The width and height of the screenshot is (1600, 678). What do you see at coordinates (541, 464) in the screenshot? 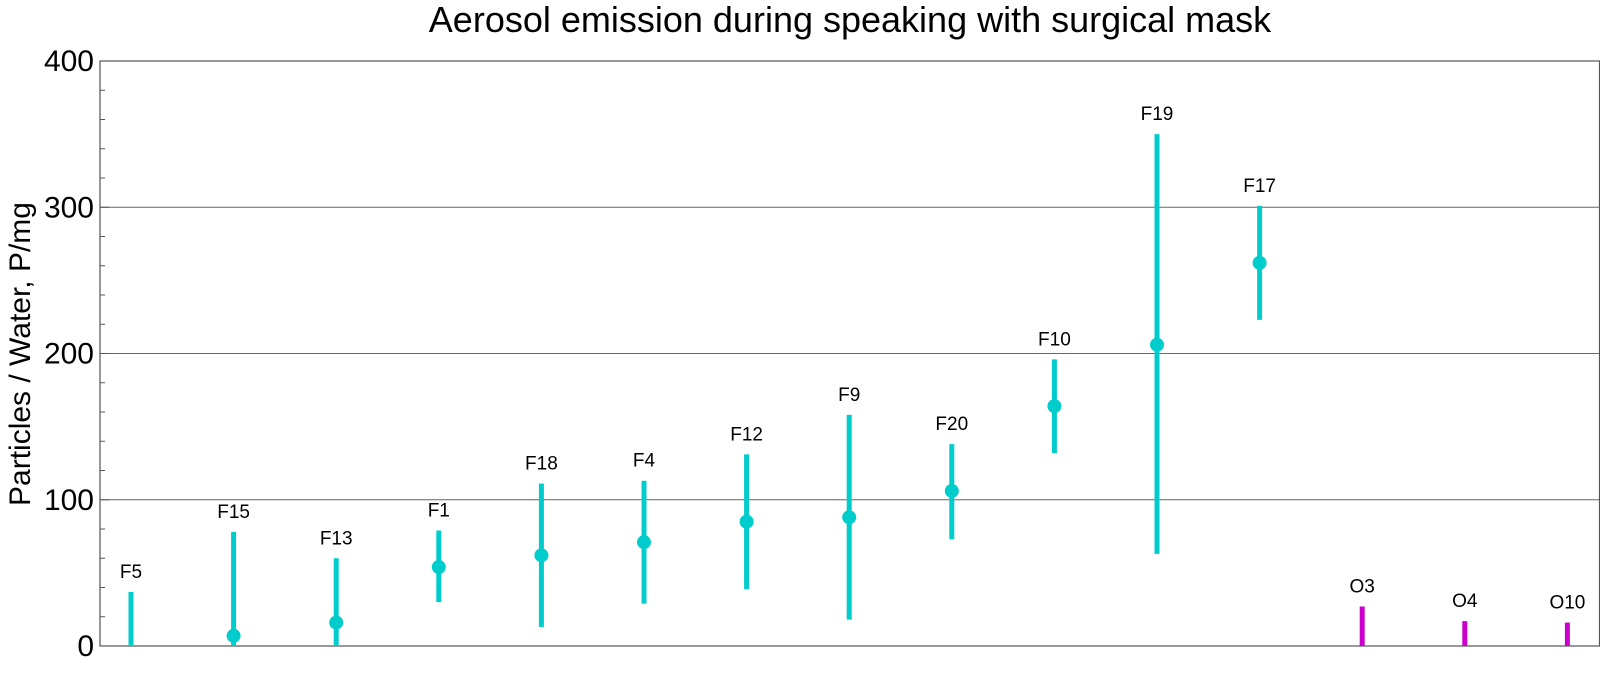
I see `point-label: F18` at bounding box center [541, 464].